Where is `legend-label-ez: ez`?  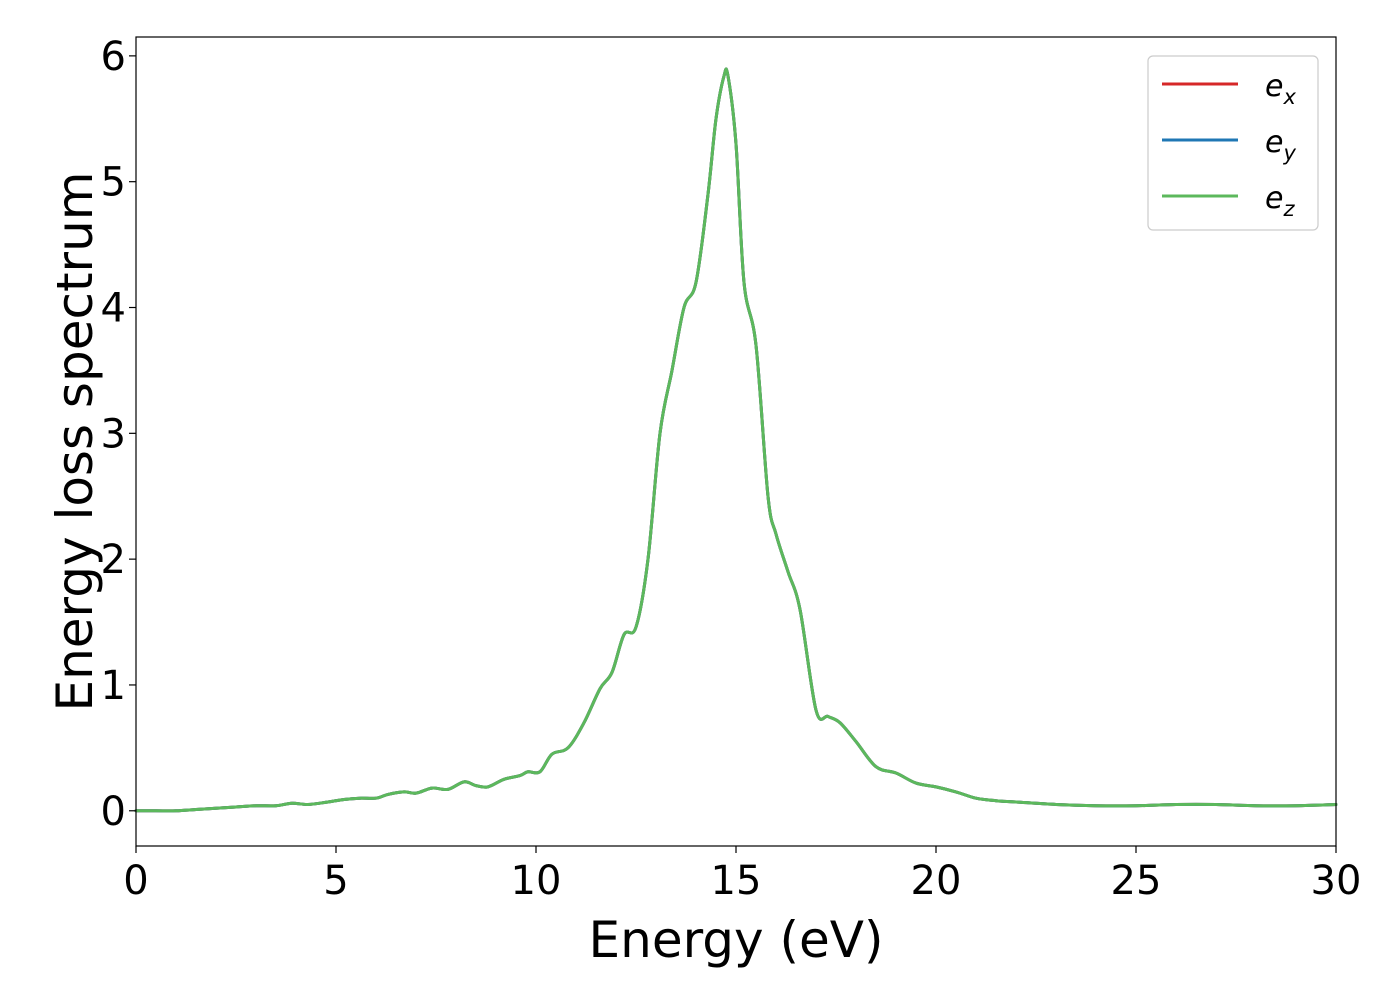 legend-label-ez: ez is located at coordinates (1280, 201).